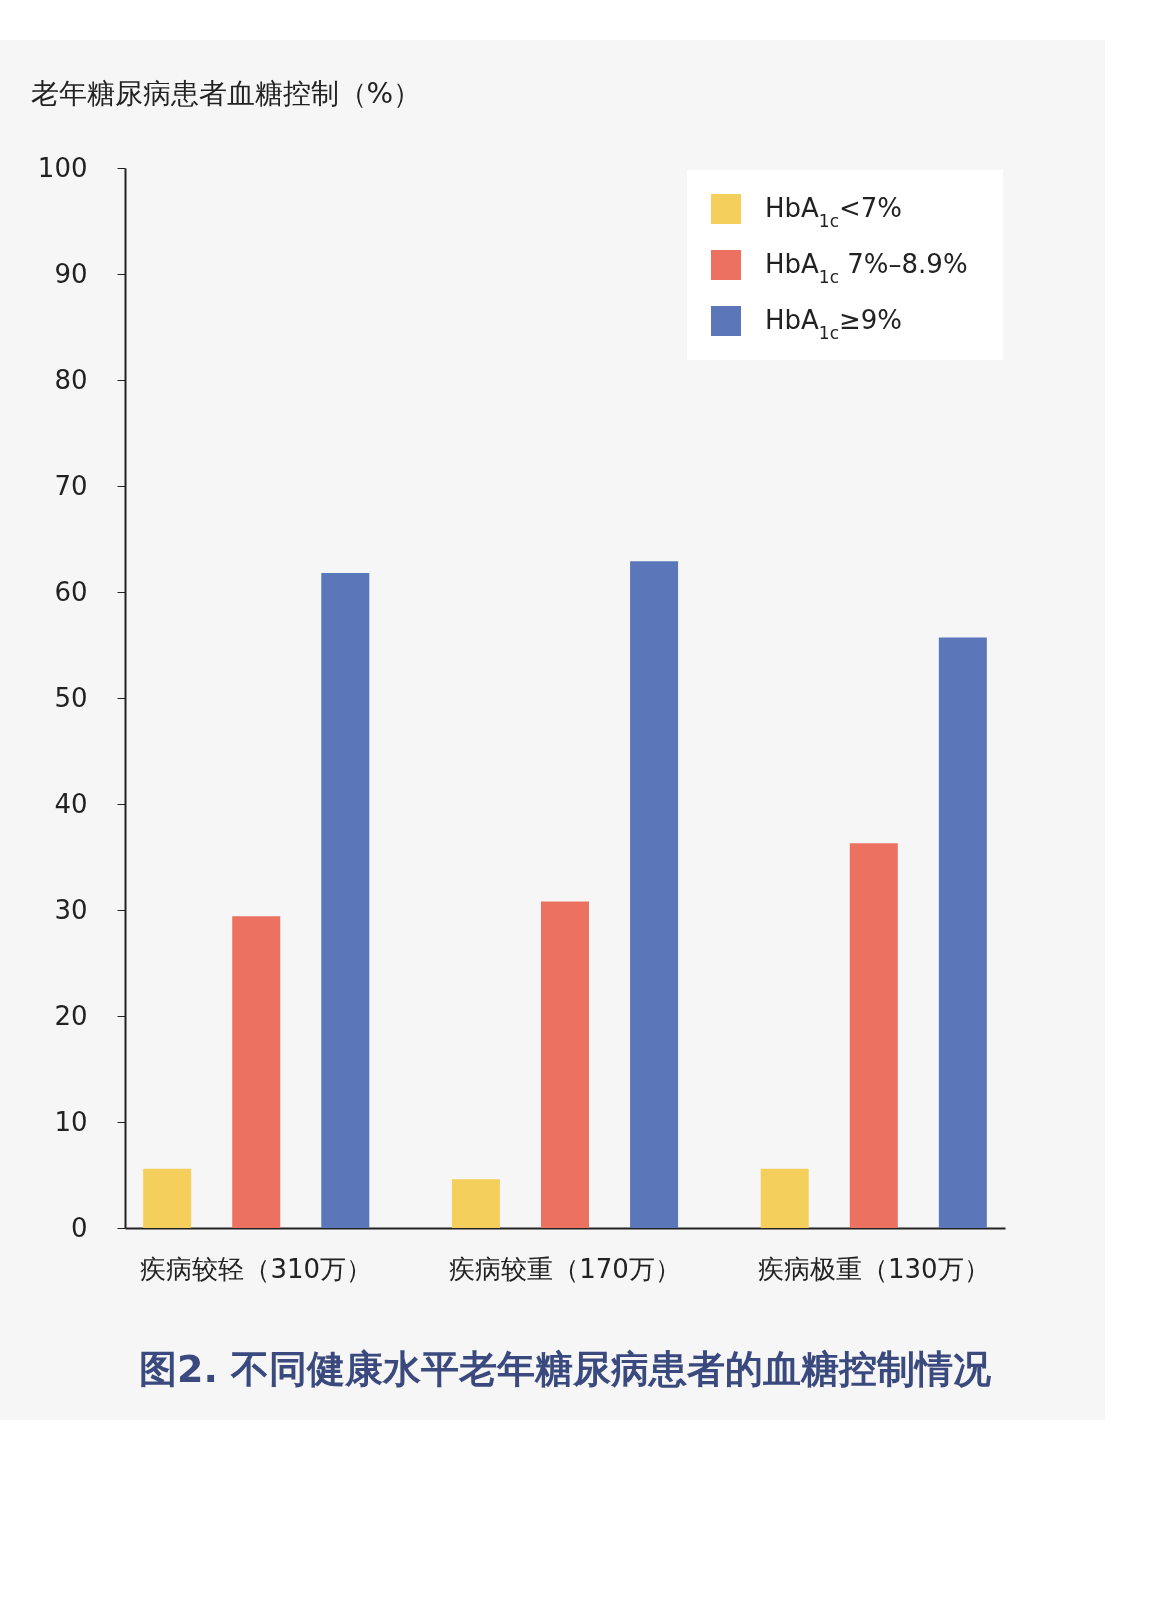 The width and height of the screenshot is (1152, 1609). What do you see at coordinates (834, 212) in the screenshot?
I see `legend-label: HbA$_{1c}$<7%` at bounding box center [834, 212].